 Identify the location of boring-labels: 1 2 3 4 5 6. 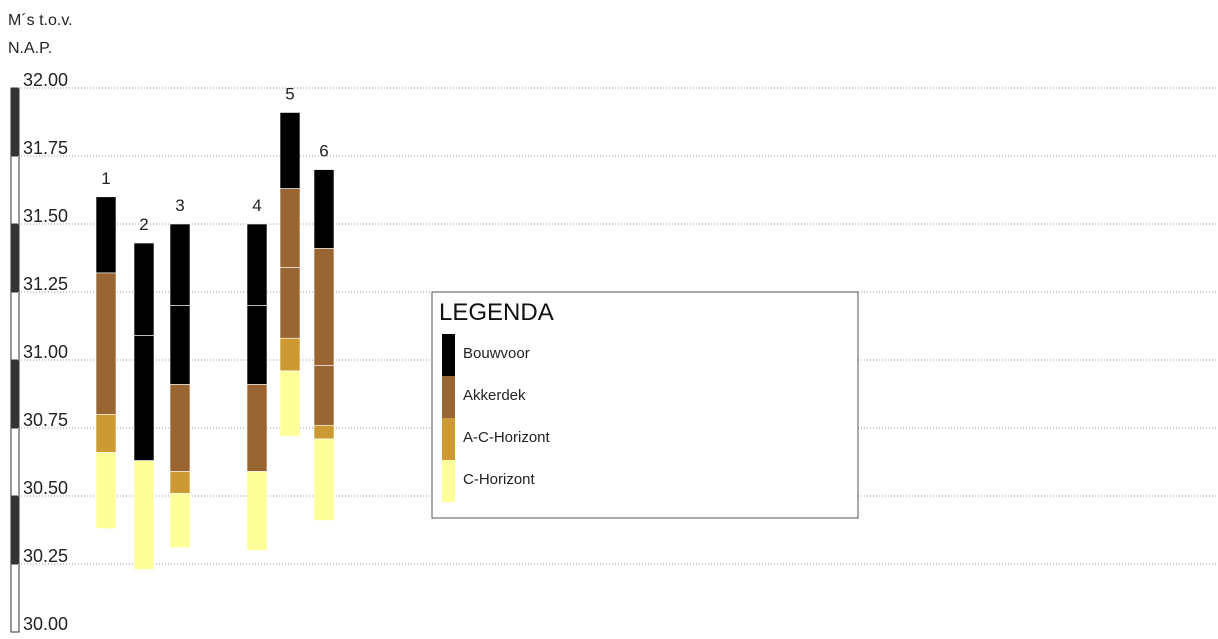
(214, 159).